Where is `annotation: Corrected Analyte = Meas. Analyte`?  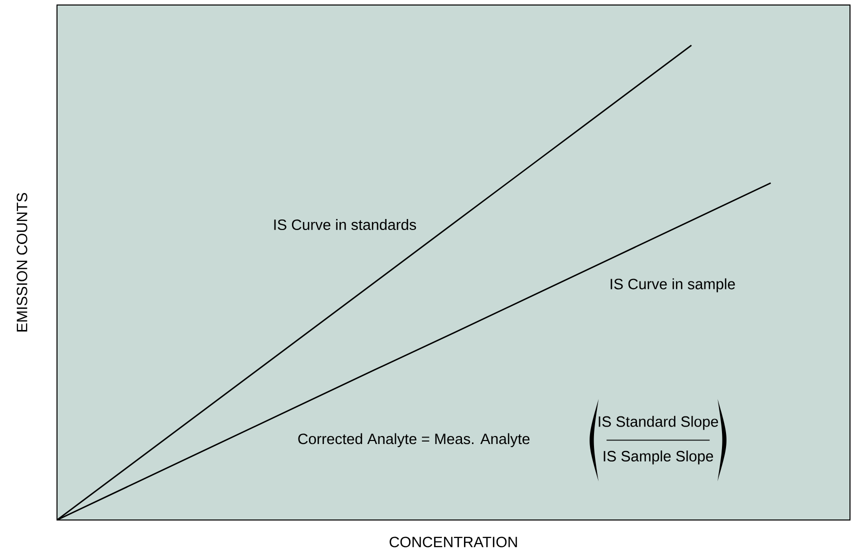 annotation: Corrected Analyte = Meas. Analyte is located at coordinates (414, 440).